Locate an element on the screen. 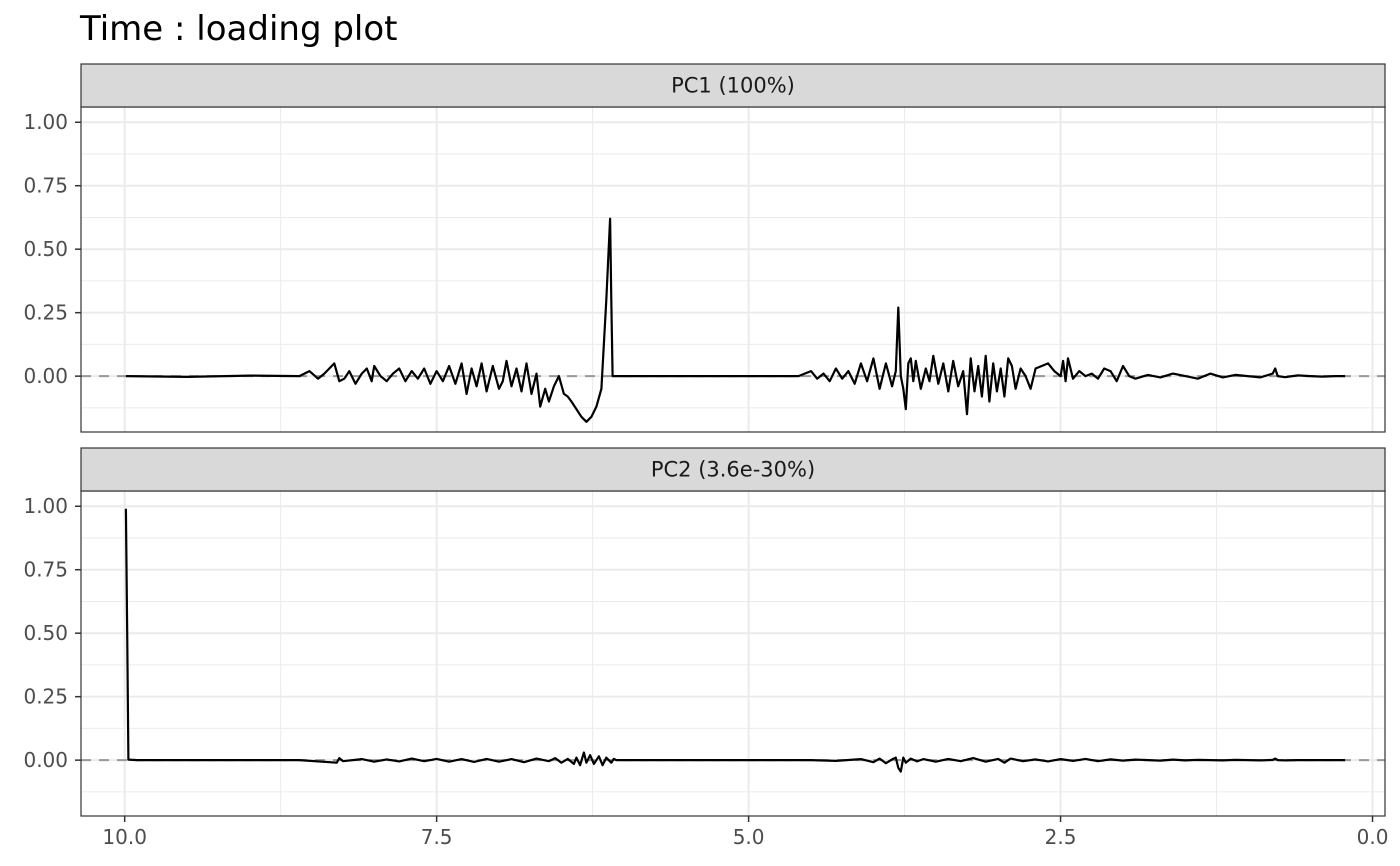 This screenshot has height=866, width=1400. facet-strip-label: PC2 (3.6e-30%) is located at coordinates (733, 470).